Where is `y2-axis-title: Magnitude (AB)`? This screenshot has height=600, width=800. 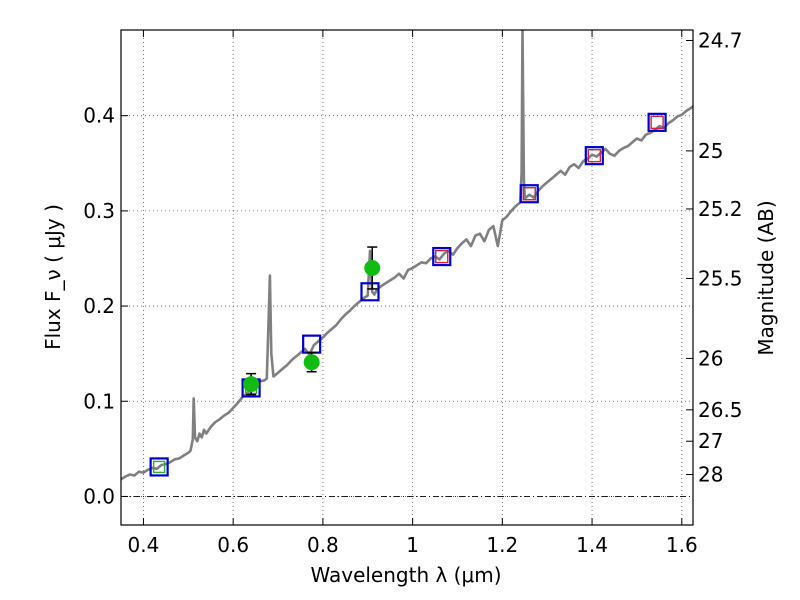
y2-axis-title: Magnitude (AB) is located at coordinates (766, 277).